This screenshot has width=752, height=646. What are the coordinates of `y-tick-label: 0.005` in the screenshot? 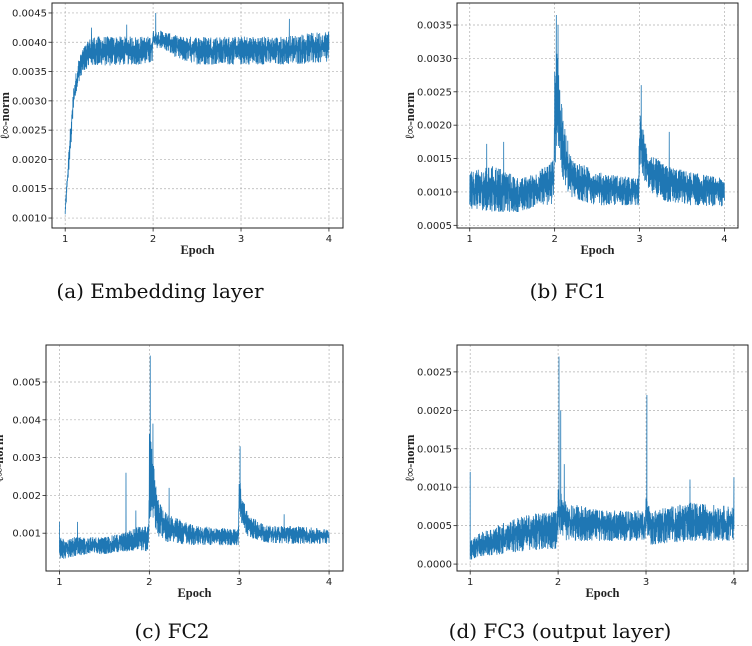 It's located at (26, 383).